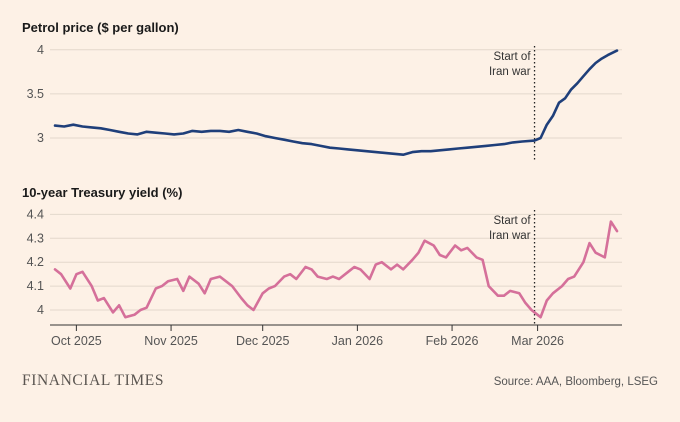  Describe the element at coordinates (35, 286) in the screenshot. I see `treasury-ytick-label: 4.1` at that location.